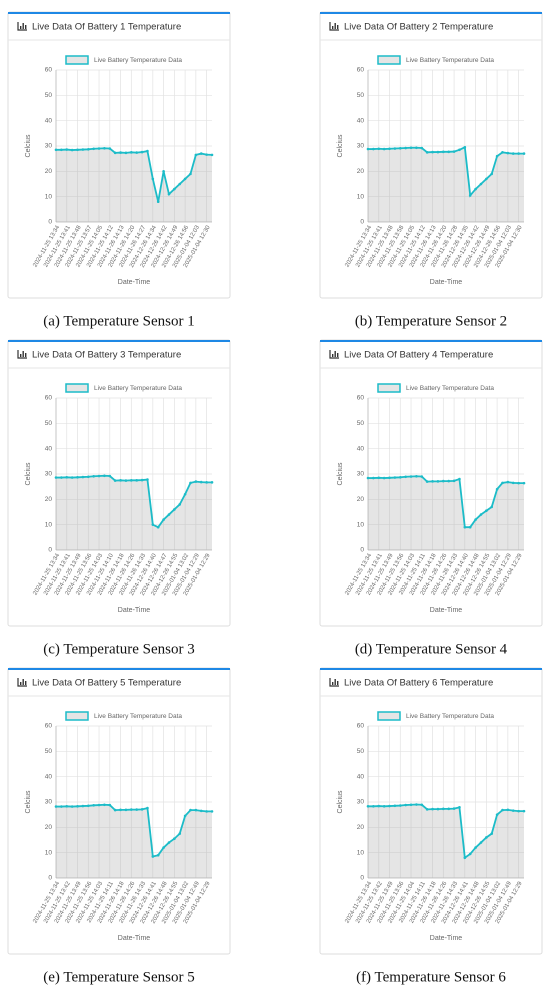  What do you see at coordinates (119, 649) in the screenshot?
I see `caption: (c) Temperature Sensor 3` at bounding box center [119, 649].